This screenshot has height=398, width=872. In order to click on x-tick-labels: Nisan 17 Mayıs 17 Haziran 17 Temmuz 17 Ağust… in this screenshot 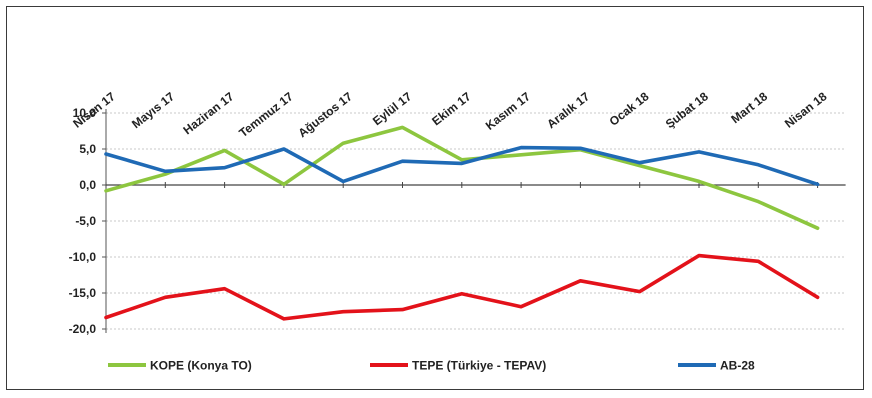, I will do `click(449, 114)`.